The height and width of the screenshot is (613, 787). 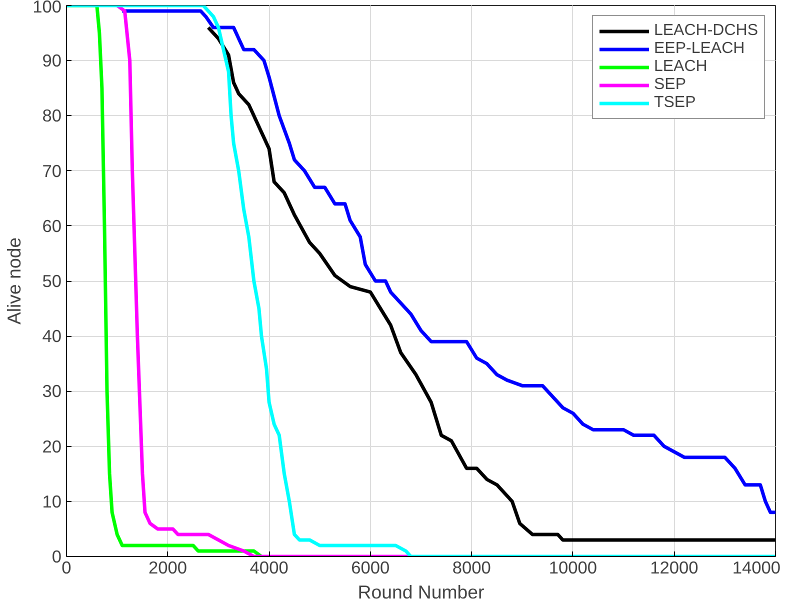 I want to click on x-tick-label: 10000, so click(x=573, y=568).